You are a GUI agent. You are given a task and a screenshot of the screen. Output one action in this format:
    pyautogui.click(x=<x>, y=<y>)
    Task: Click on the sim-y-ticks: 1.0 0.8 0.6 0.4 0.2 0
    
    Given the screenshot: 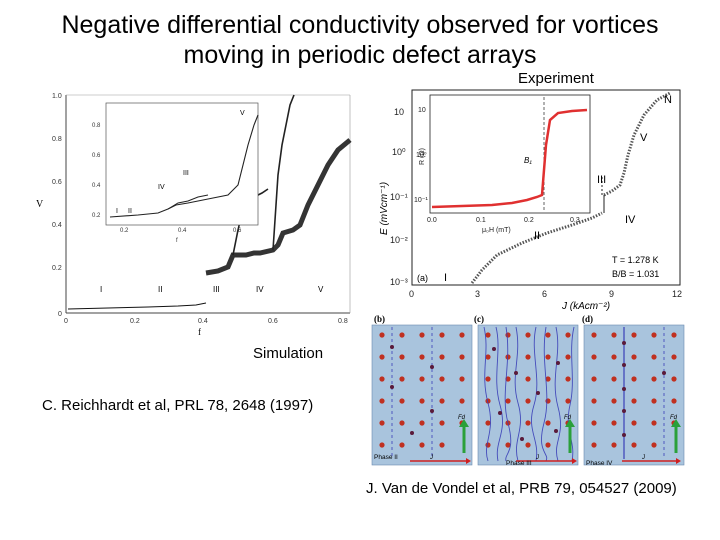 What is the action you would take?
    pyautogui.click(x=57, y=205)
    